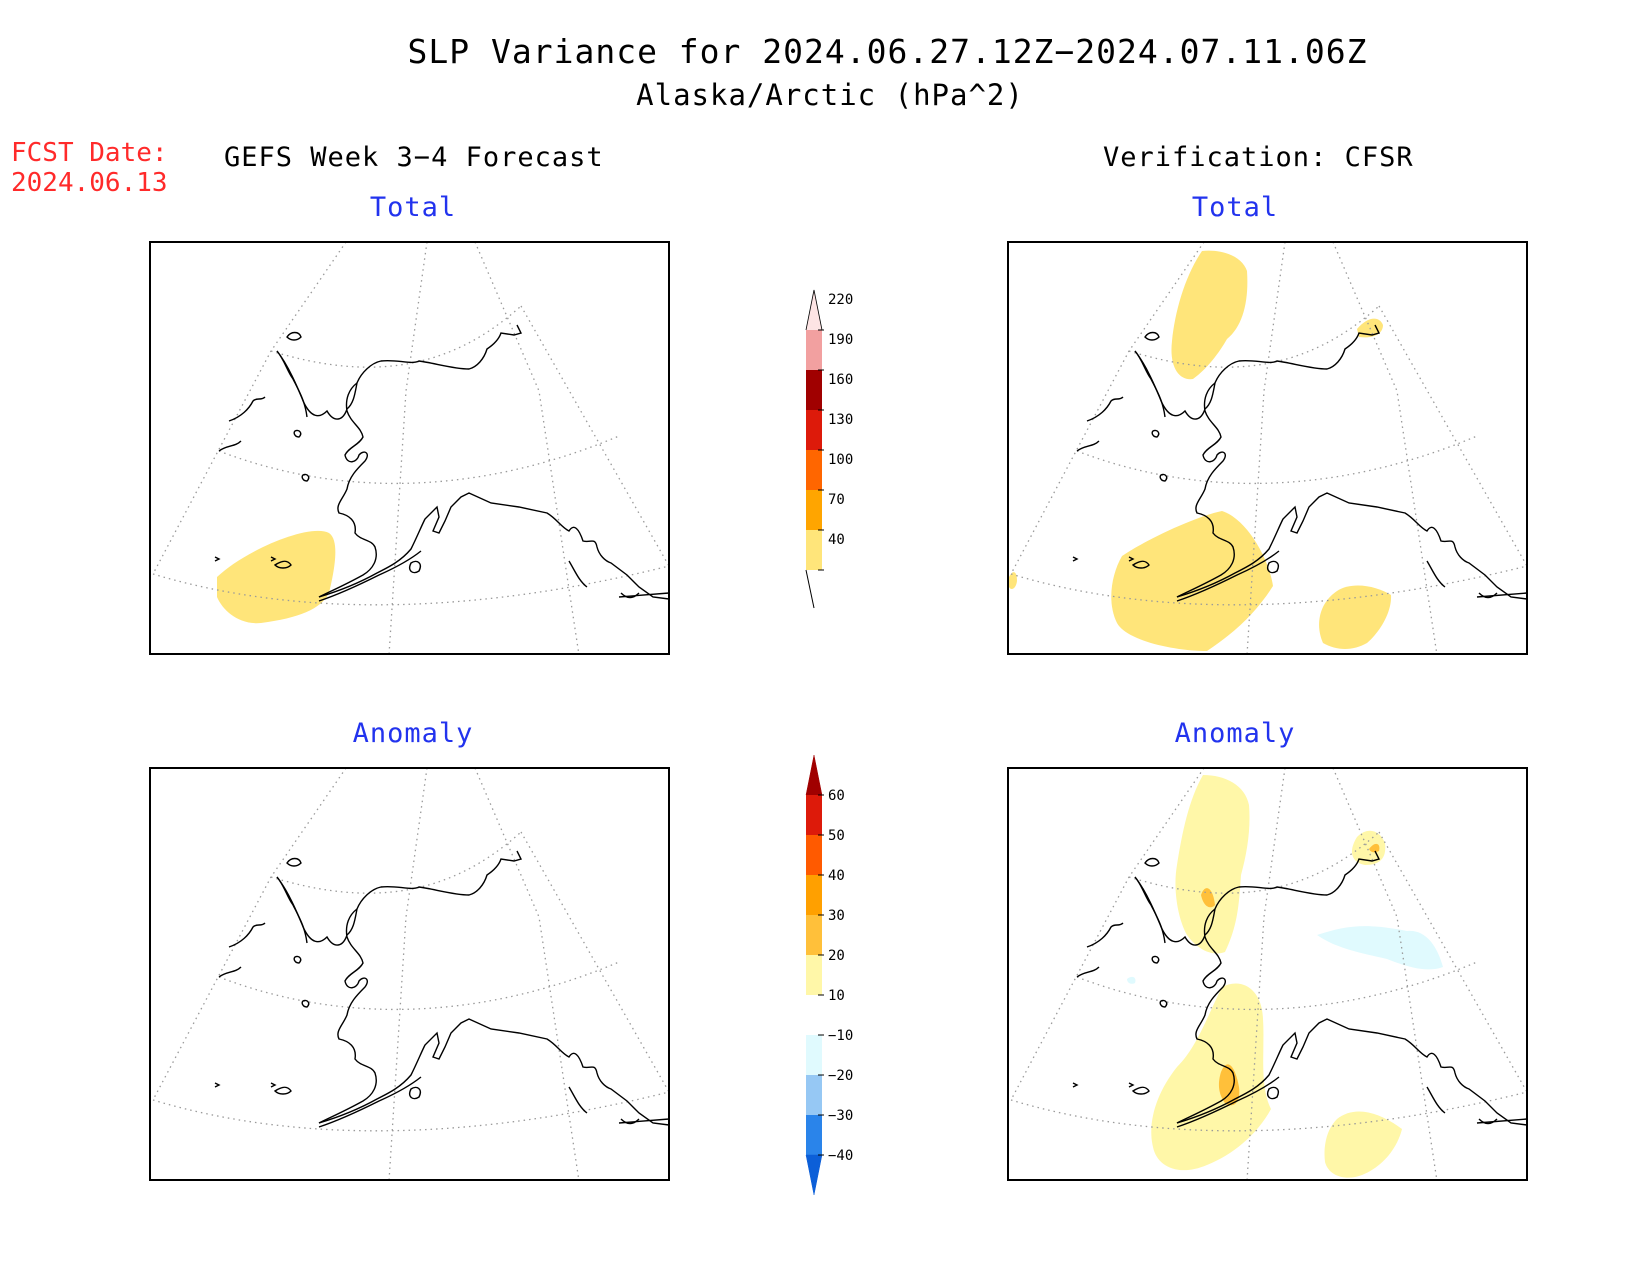 The height and width of the screenshot is (1275, 1650). Describe the element at coordinates (830, 95) in the screenshot. I see `figure-subtitle: Alaska/Arctic (hPa^2)` at that location.